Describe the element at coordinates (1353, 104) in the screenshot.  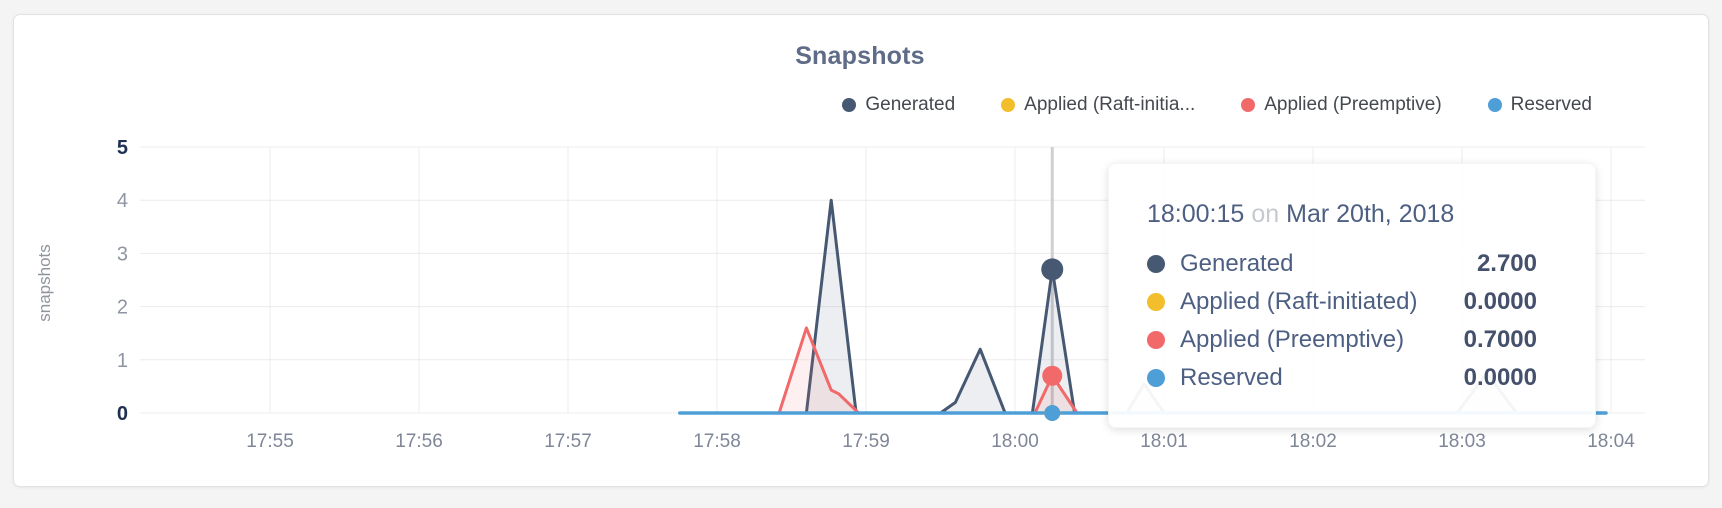
I see `legend-label: Applied (Preemptive)` at that location.